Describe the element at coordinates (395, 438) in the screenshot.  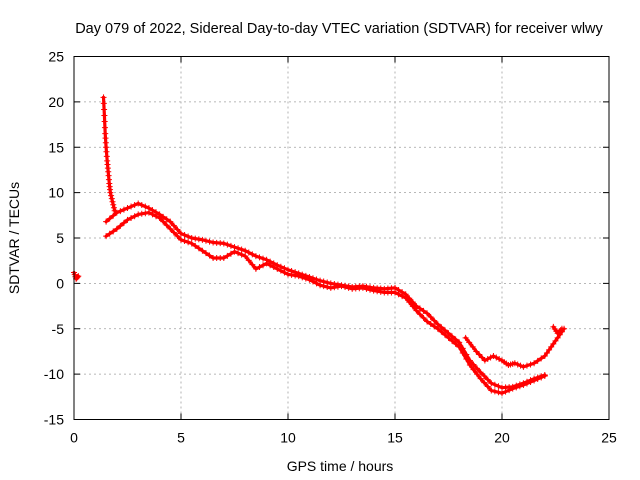
I see `x-tick-label: 15` at that location.